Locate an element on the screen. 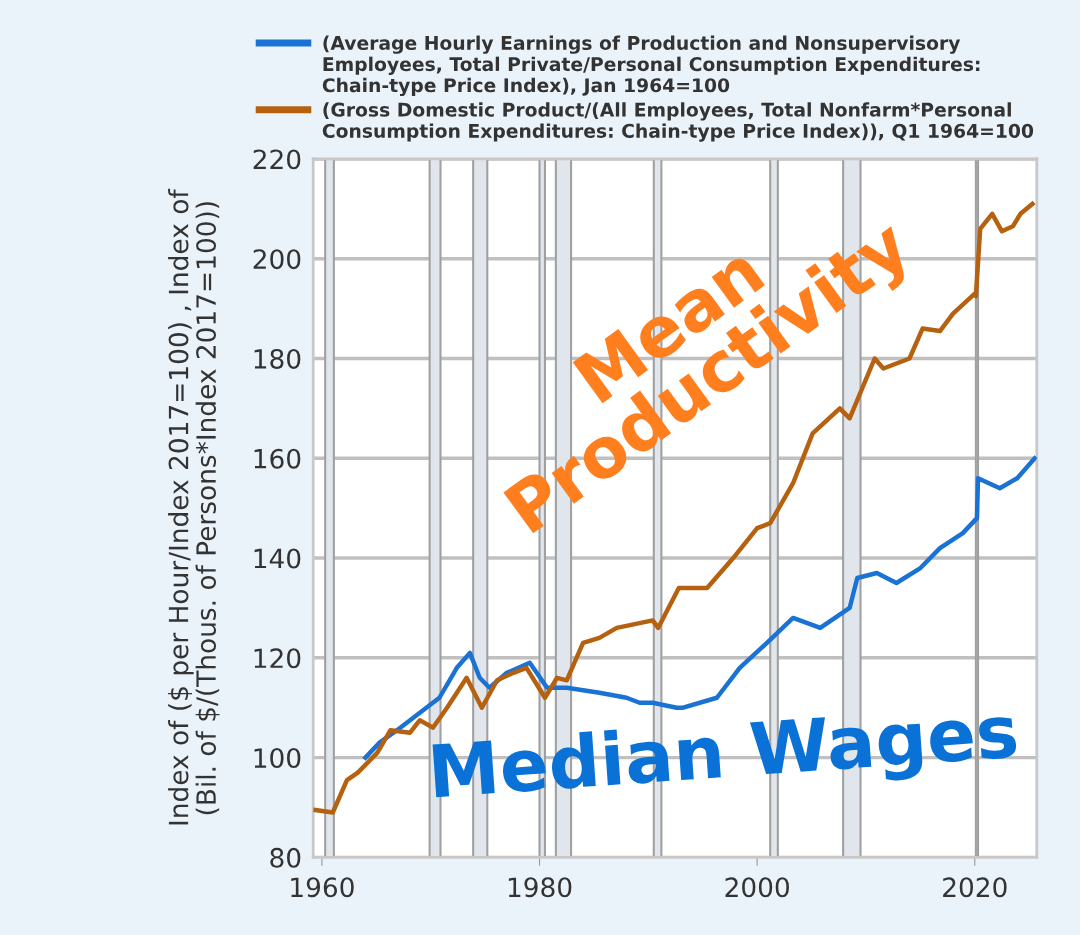 The height and width of the screenshot is (935, 1080). y-tick-label: 220 is located at coordinates (277, 159).